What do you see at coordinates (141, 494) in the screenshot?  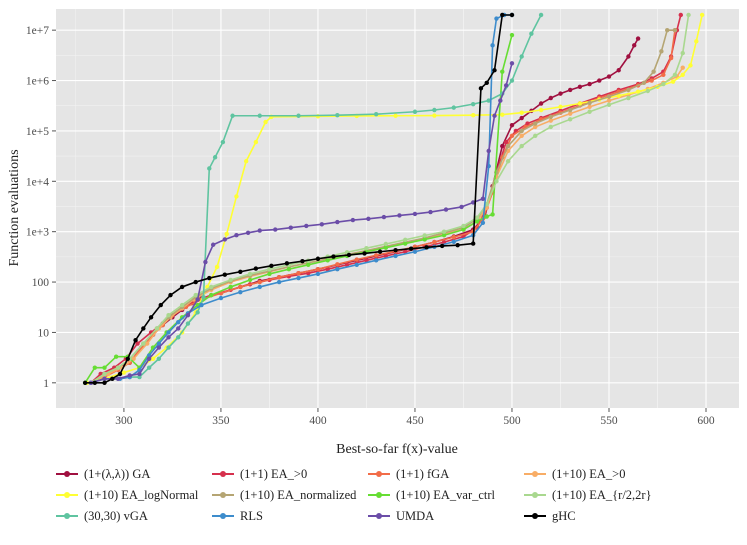 I see `legend-label: (1+10) EA_logNormal` at bounding box center [141, 494].